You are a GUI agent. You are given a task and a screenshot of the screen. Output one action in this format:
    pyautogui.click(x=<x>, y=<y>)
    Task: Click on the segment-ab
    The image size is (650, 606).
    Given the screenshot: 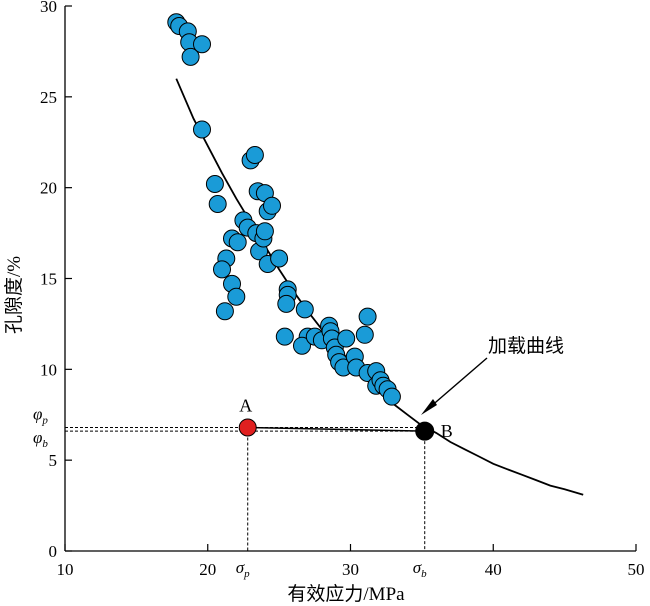 What is the action you would take?
    pyautogui.click(x=336, y=429)
    